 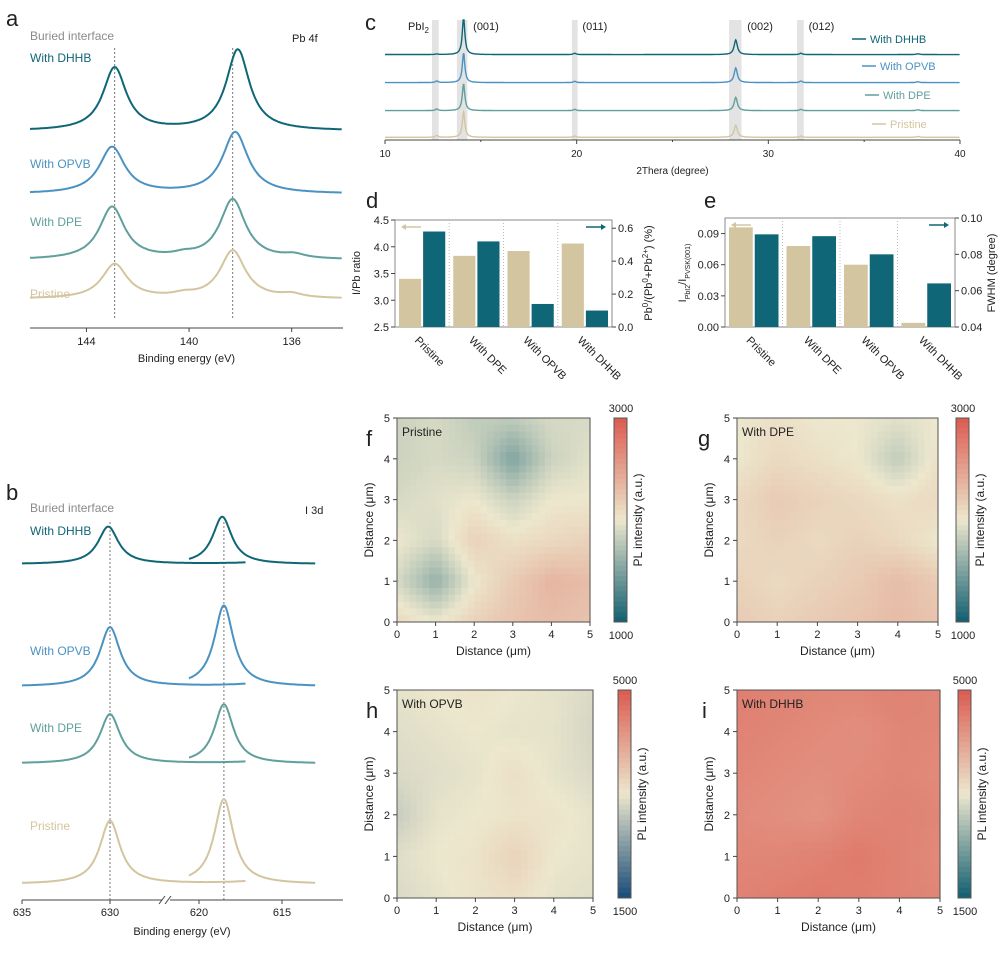 What do you see at coordinates (768, 432) in the screenshot?
I see `sample-label: With DPE` at bounding box center [768, 432].